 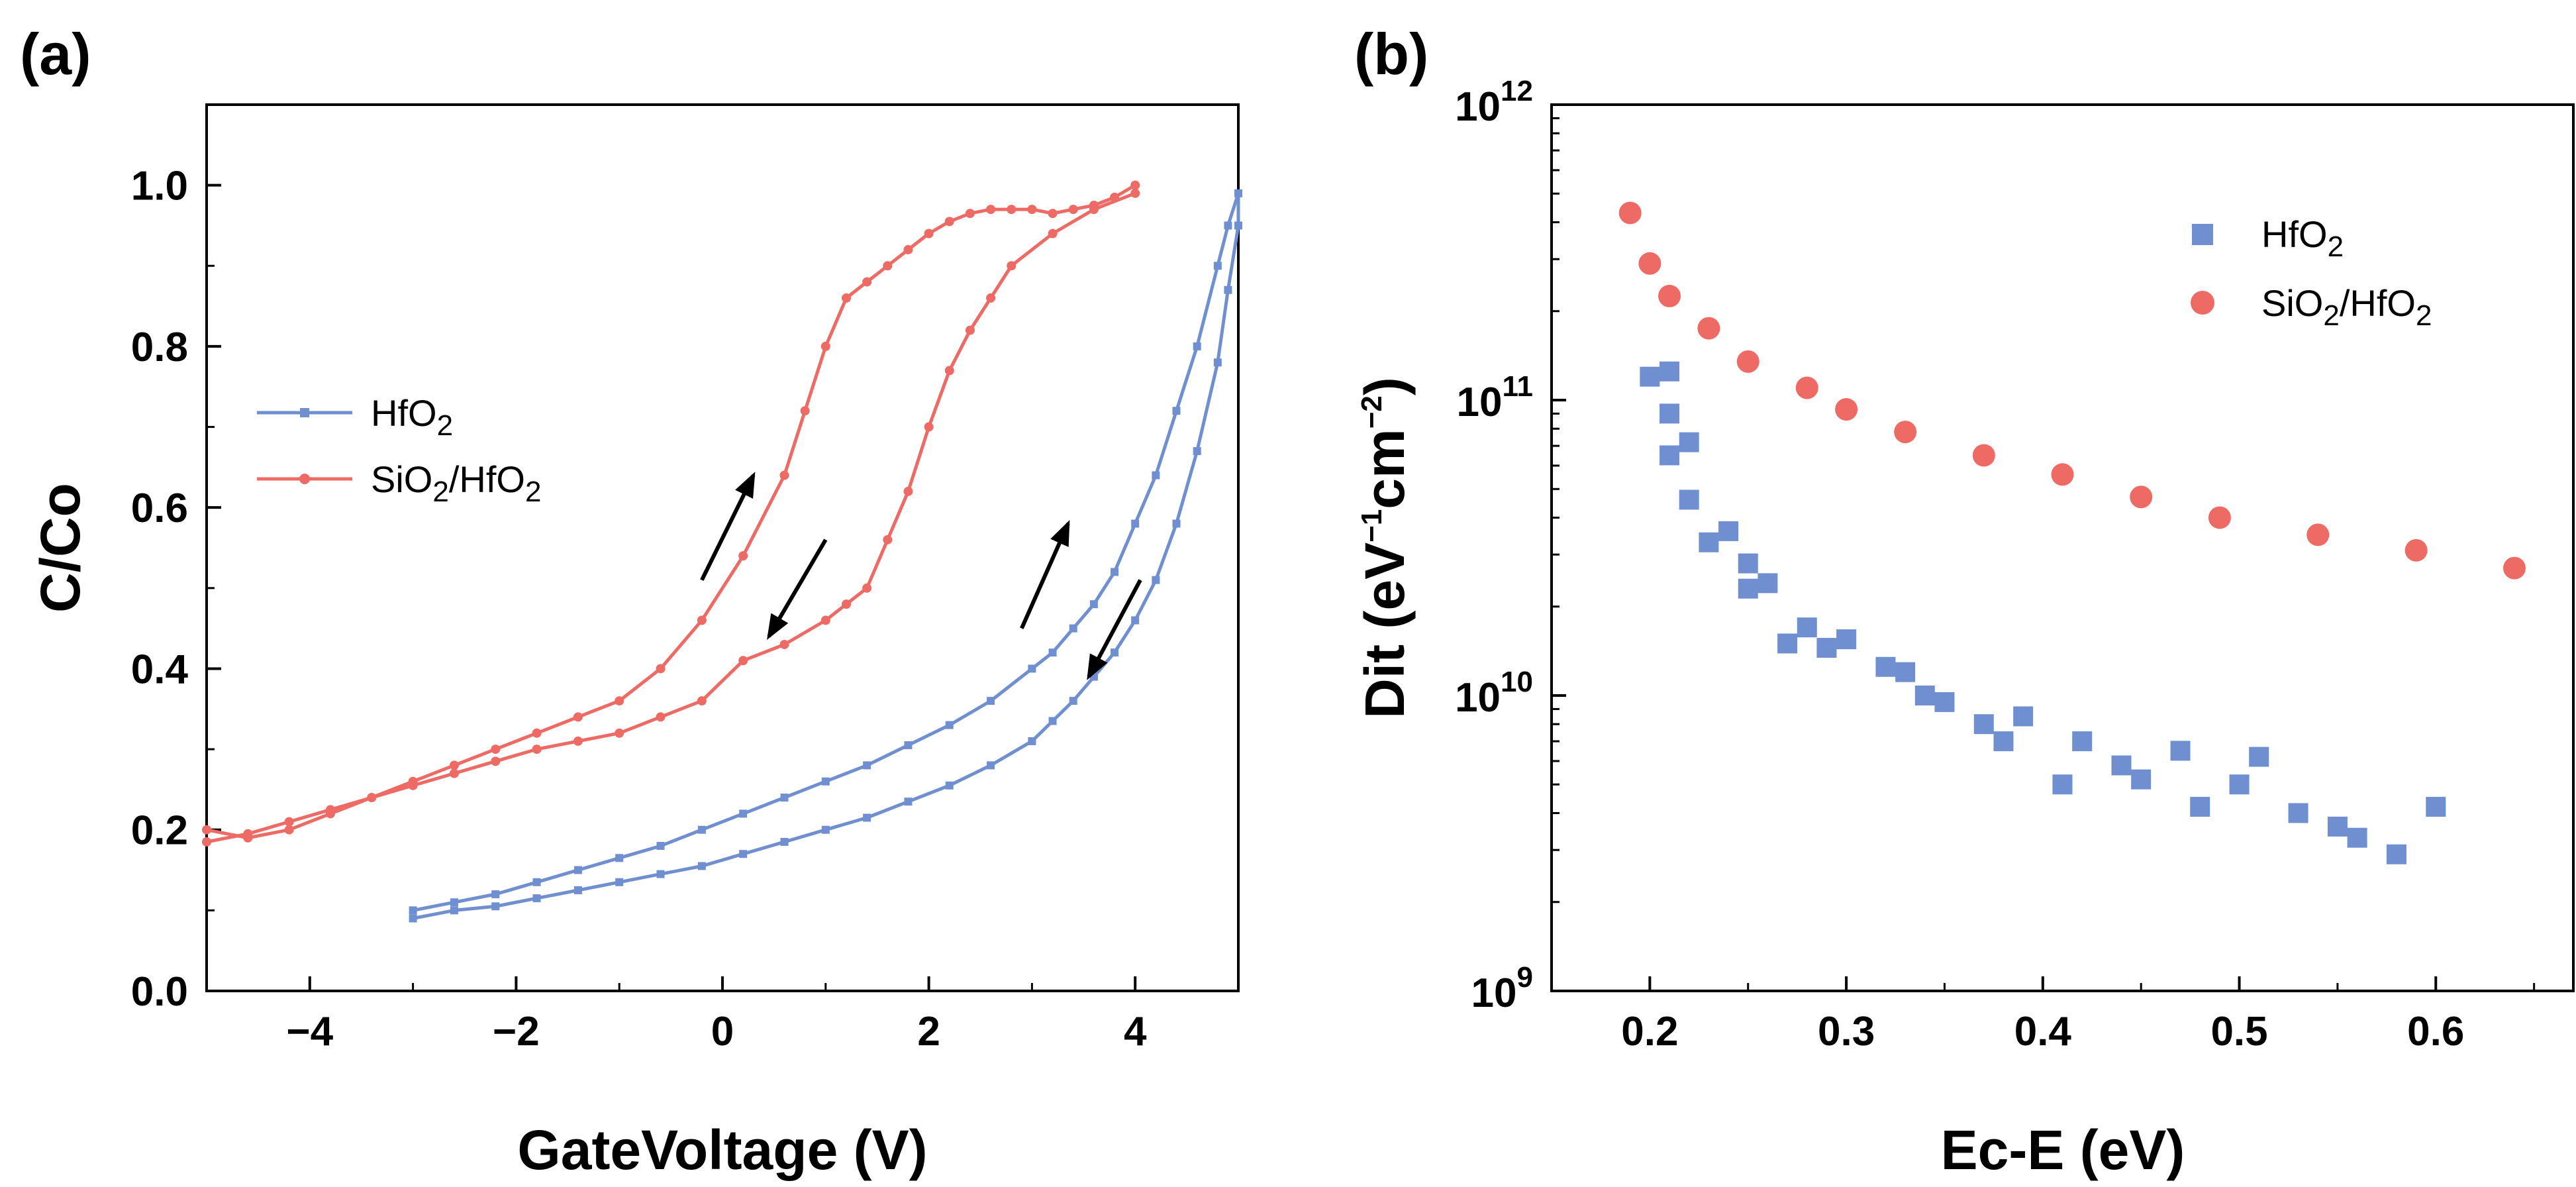 I want to click on panel-a-label: (a), so click(x=55, y=54).